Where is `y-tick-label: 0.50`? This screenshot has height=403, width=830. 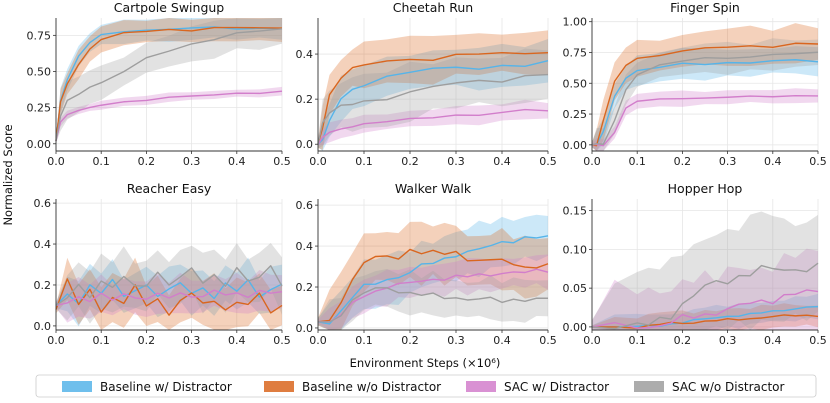 y-tick-label: 0.50 is located at coordinates (39, 71).